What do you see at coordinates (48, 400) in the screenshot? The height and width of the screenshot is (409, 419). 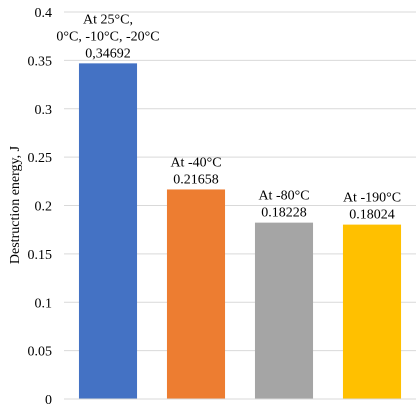 I see `y-tick-label: 0` at bounding box center [48, 400].